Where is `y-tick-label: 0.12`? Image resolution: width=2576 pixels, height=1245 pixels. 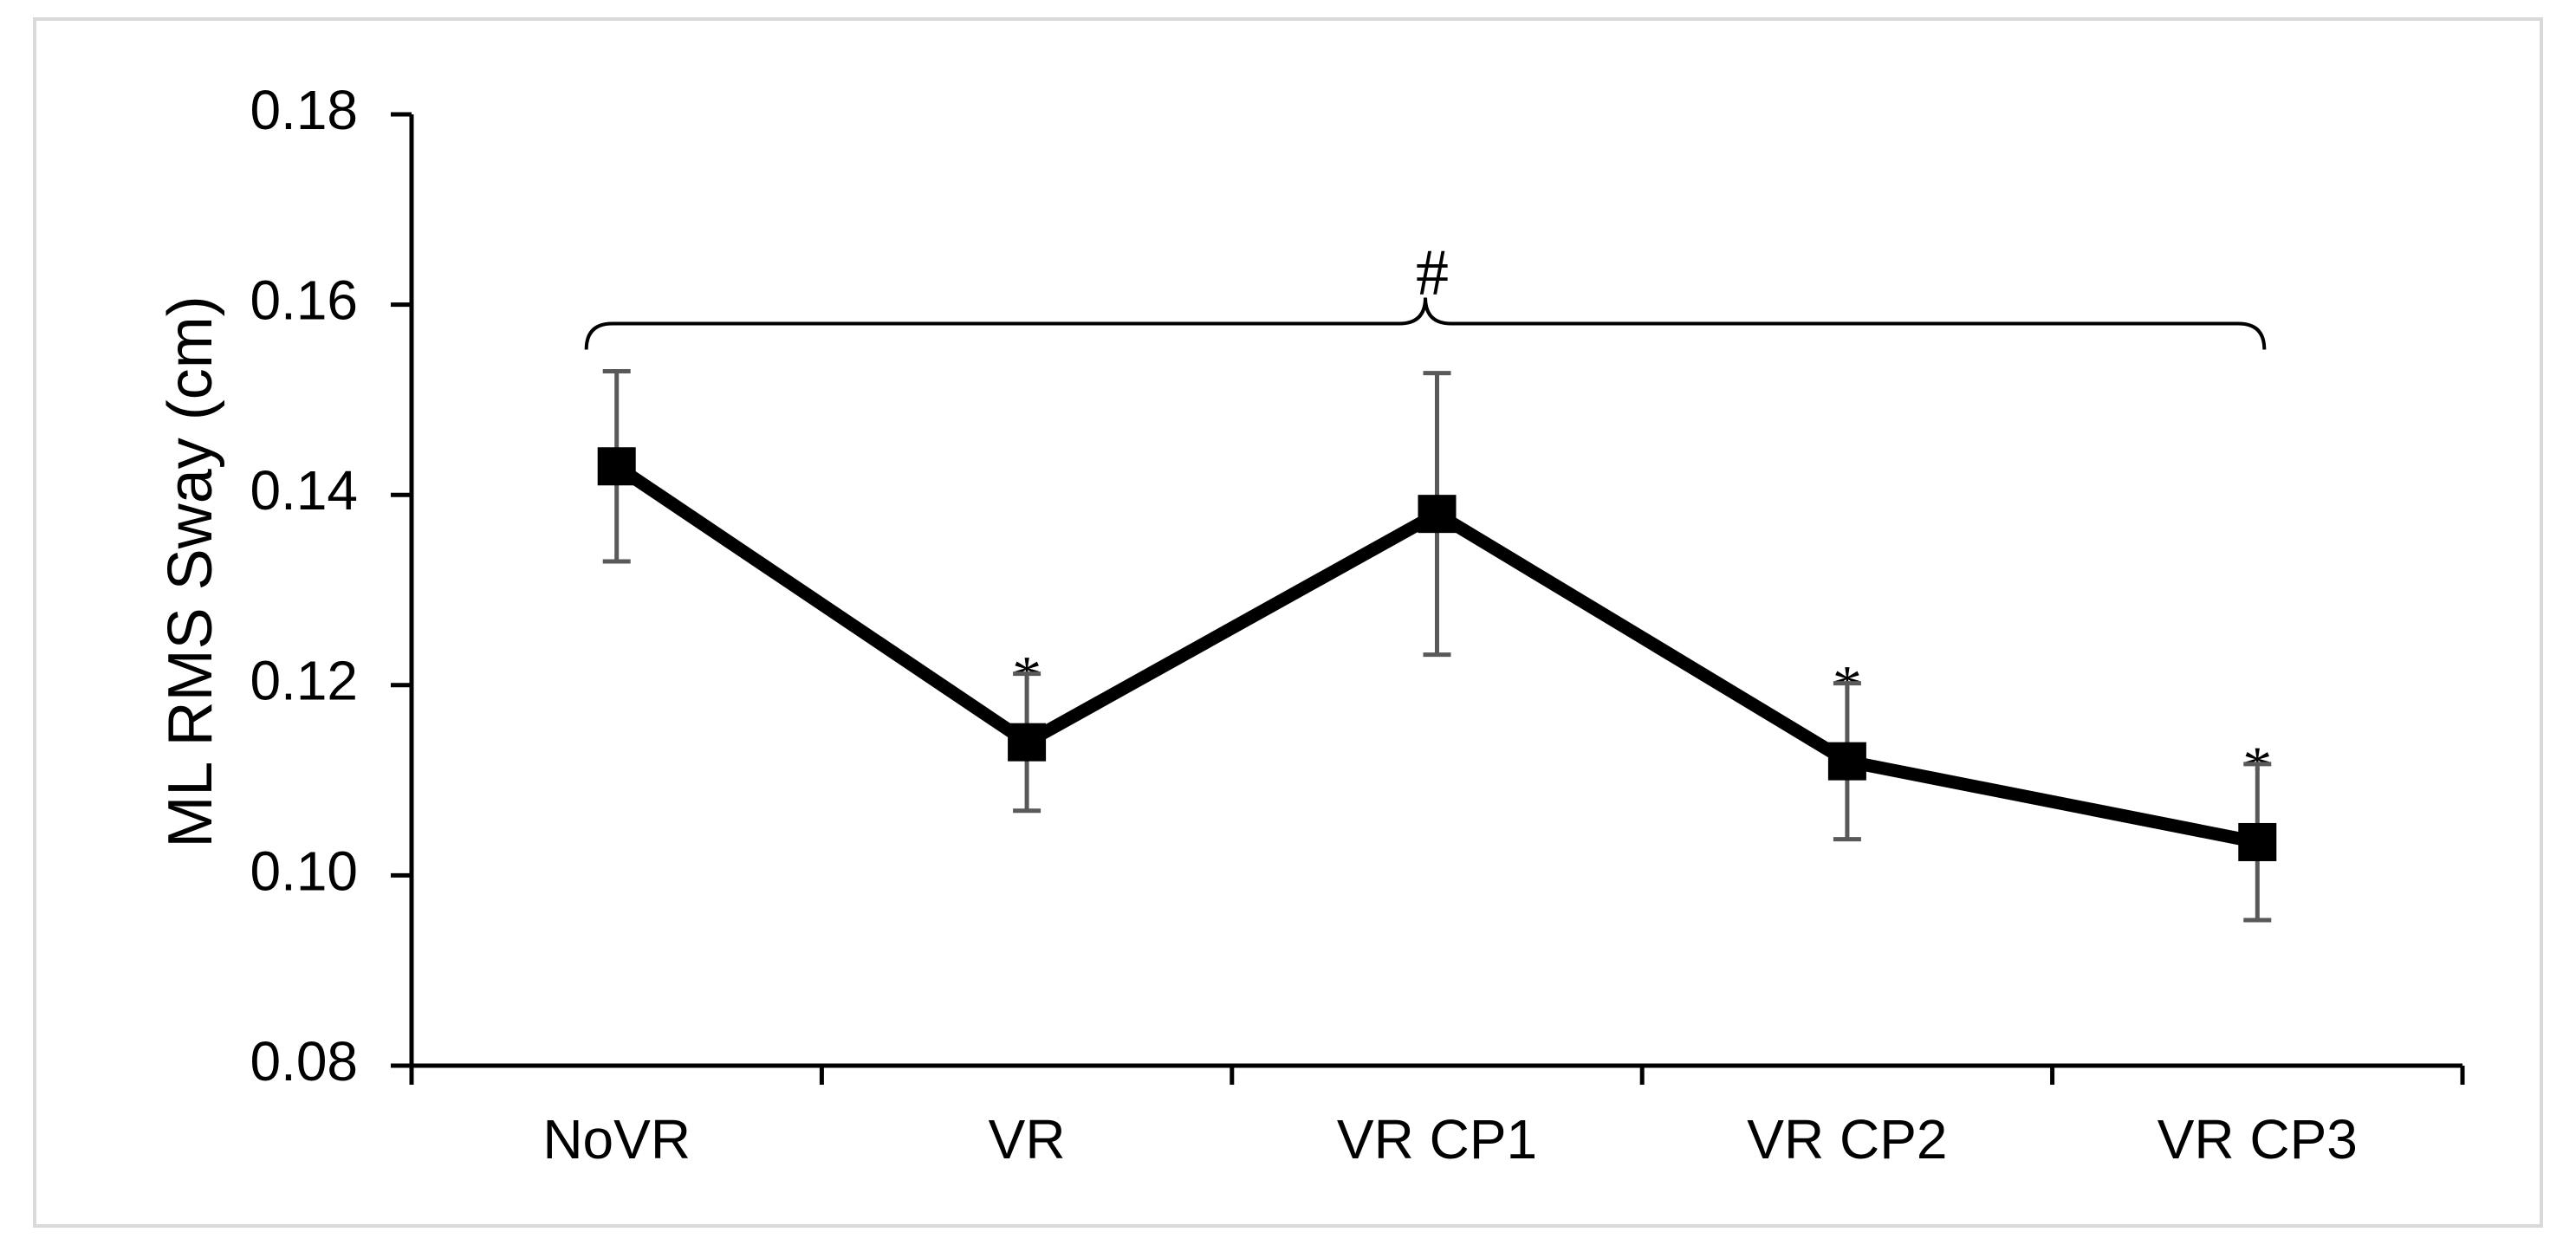 y-tick-label: 0.12 is located at coordinates (304, 681).